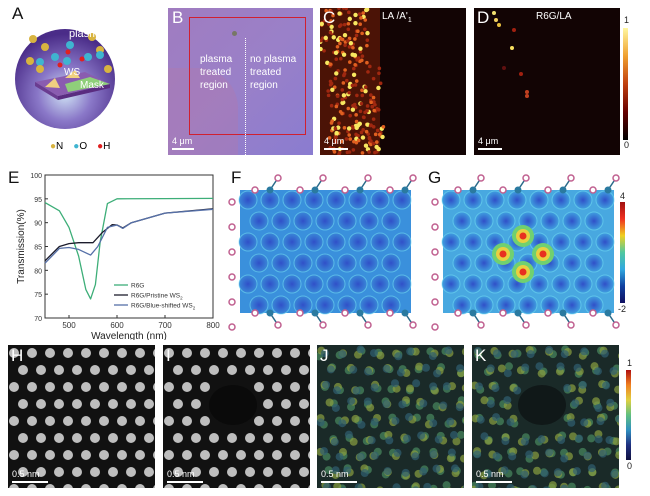  What do you see at coordinates (245, 96) in the screenshot?
I see `boundary-line` at bounding box center [245, 96].